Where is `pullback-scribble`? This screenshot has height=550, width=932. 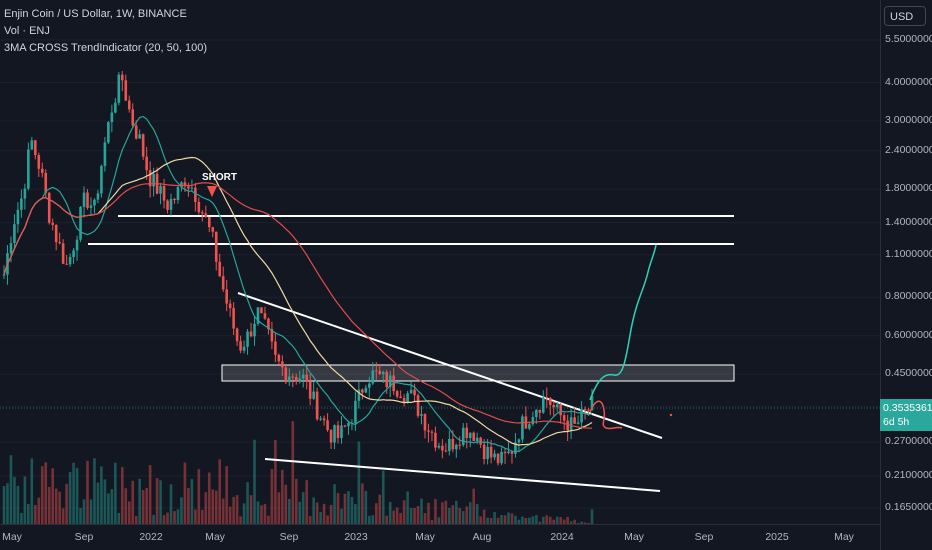 pullback-scribble is located at coordinates (606, 415).